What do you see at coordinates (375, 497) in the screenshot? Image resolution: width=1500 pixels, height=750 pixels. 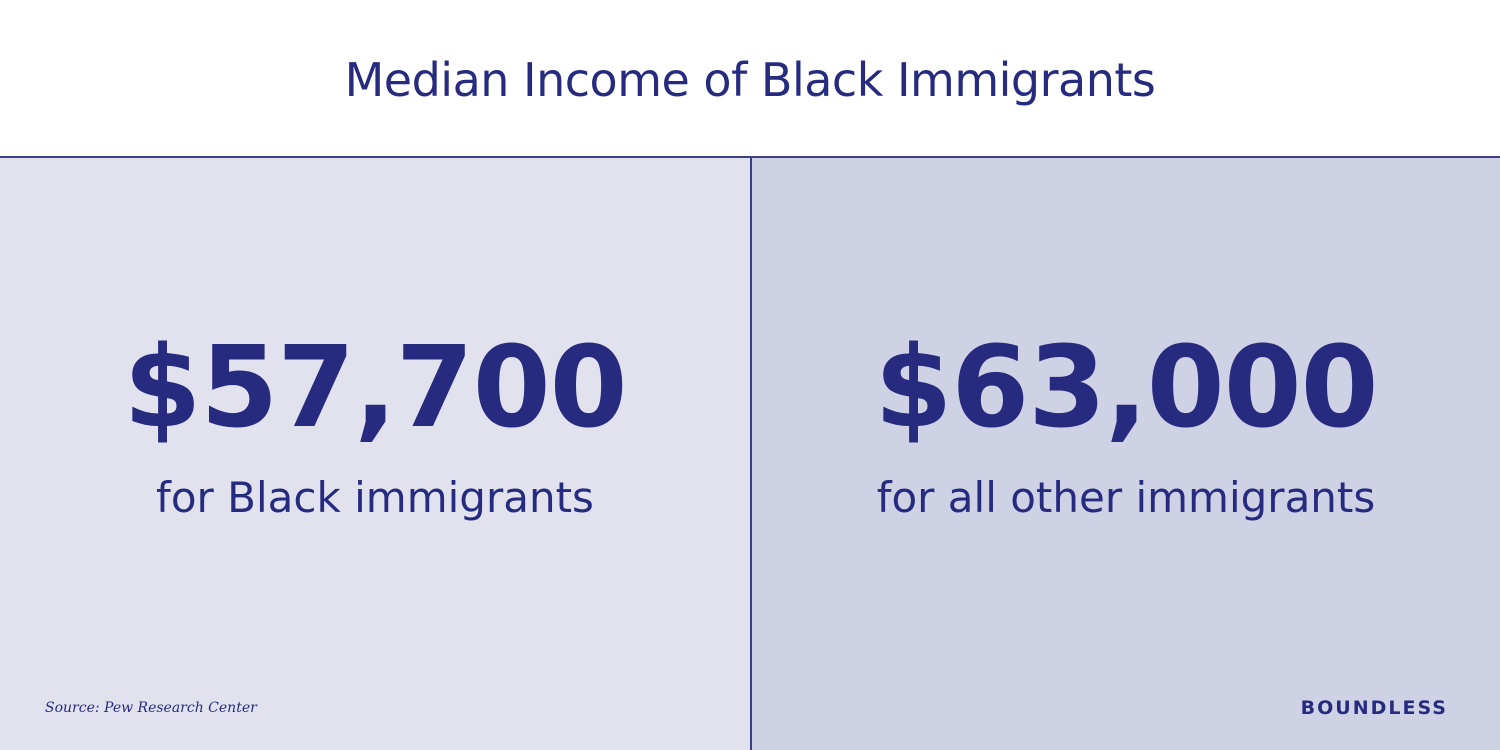 I see `amount-label: for Black immigrants` at bounding box center [375, 497].